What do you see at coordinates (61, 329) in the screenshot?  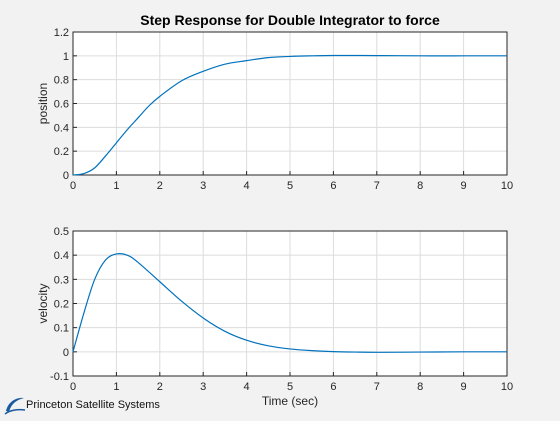 I see `y-tick-label: 0.1` at bounding box center [61, 329].